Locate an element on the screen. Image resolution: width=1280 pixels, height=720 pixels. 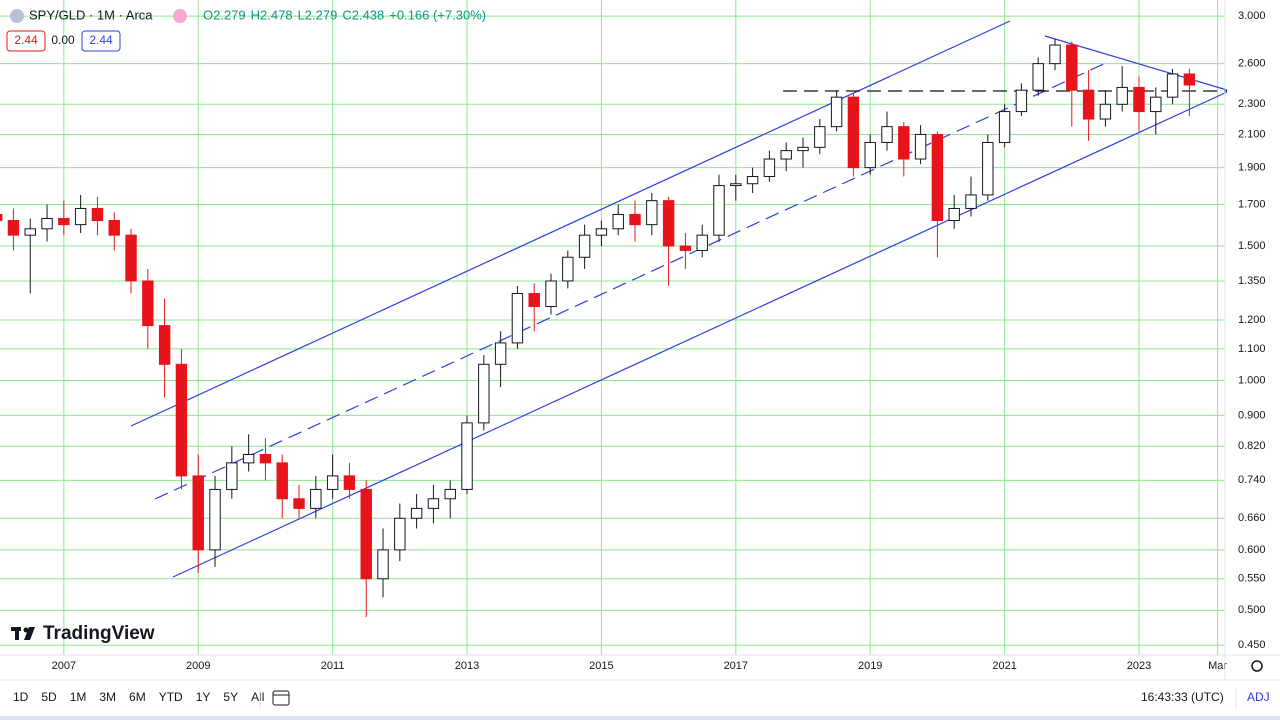
bottom-strip is located at coordinates (640, 718).